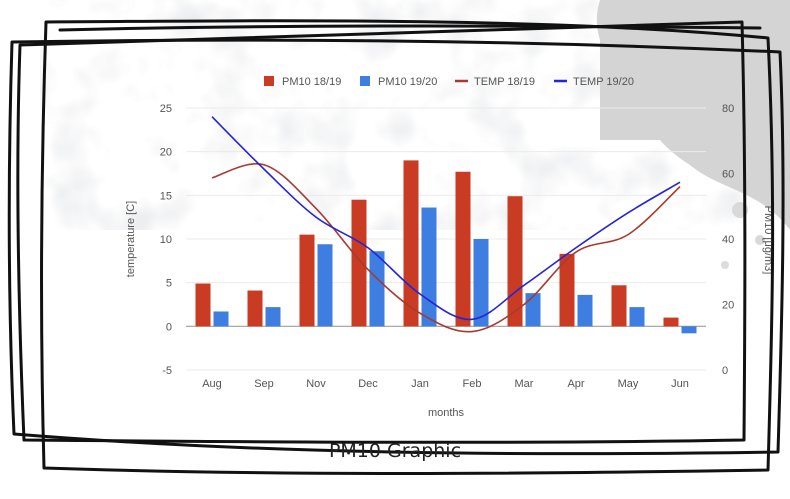  I want to click on y-tick-label: 20, so click(166, 153).